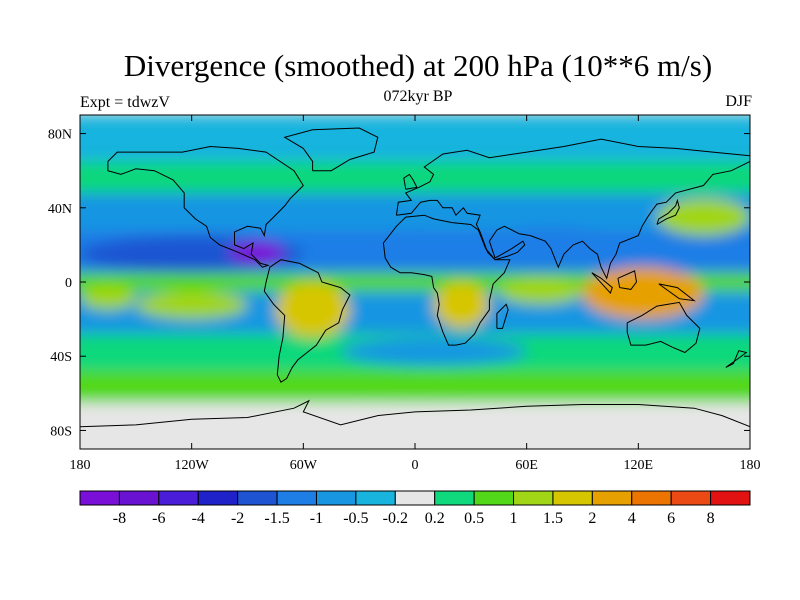  What do you see at coordinates (61, 431) in the screenshot?
I see `y-tick-label: 80S` at bounding box center [61, 431].